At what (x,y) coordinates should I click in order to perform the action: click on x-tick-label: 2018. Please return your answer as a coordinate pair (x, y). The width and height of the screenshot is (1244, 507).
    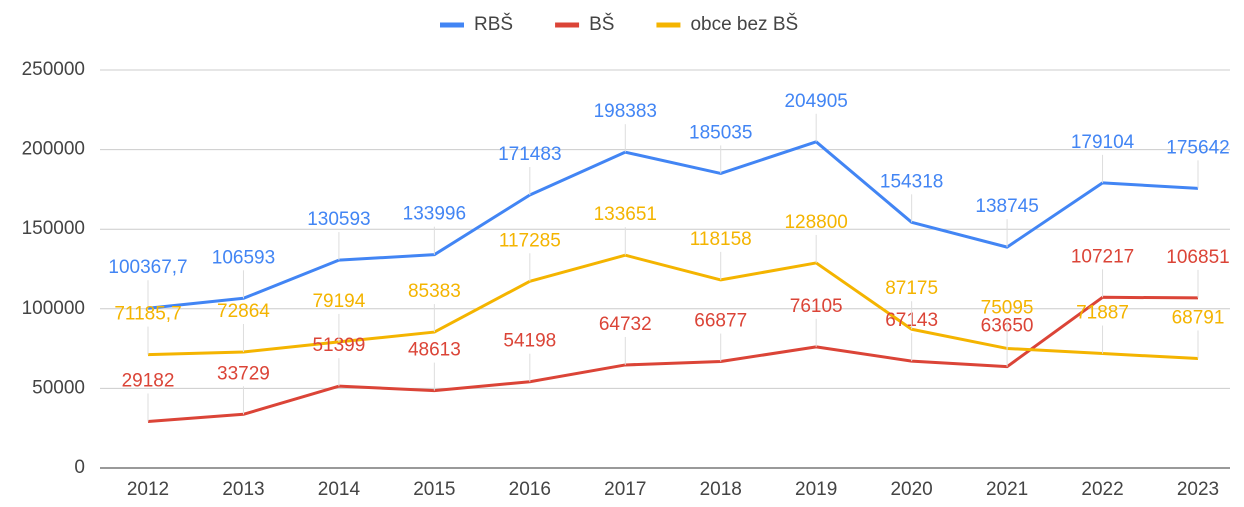
    Looking at the image, I should click on (721, 489).